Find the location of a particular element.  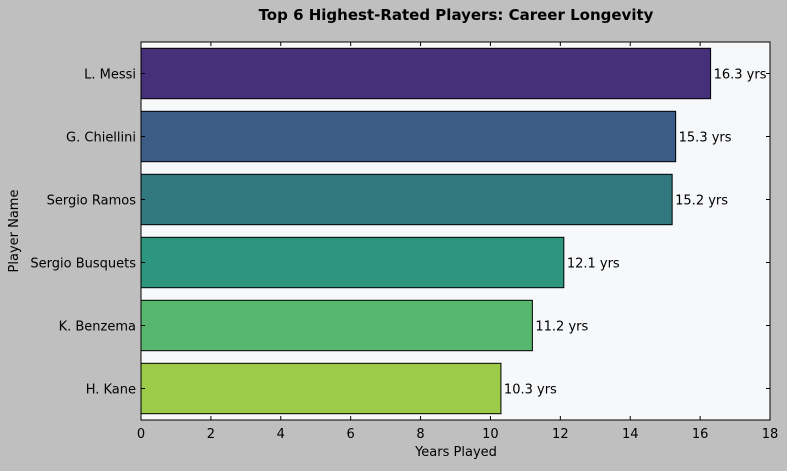

x-tick-label: 4 is located at coordinates (281, 434).